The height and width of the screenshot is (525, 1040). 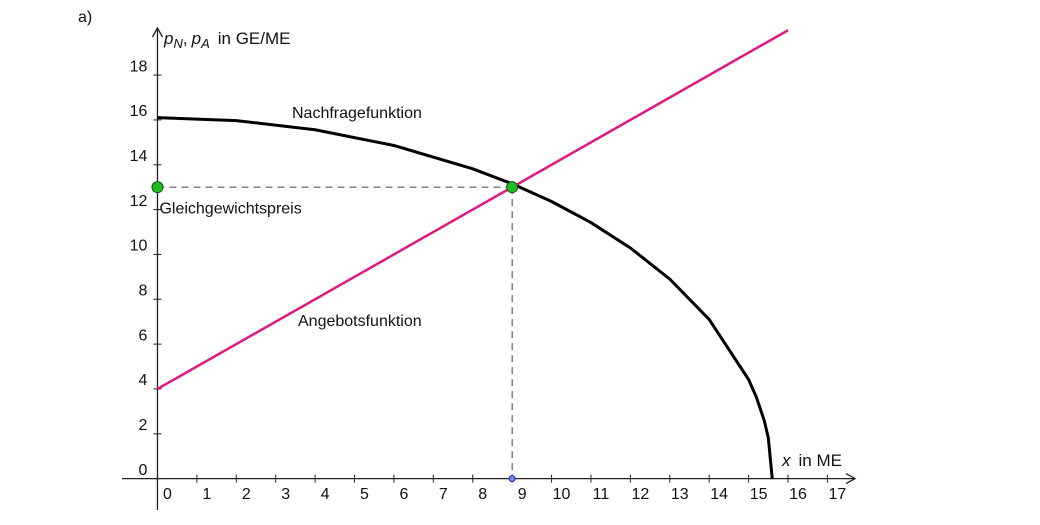 What do you see at coordinates (820, 460) in the screenshot?
I see `x-label-part: in ME` at bounding box center [820, 460].